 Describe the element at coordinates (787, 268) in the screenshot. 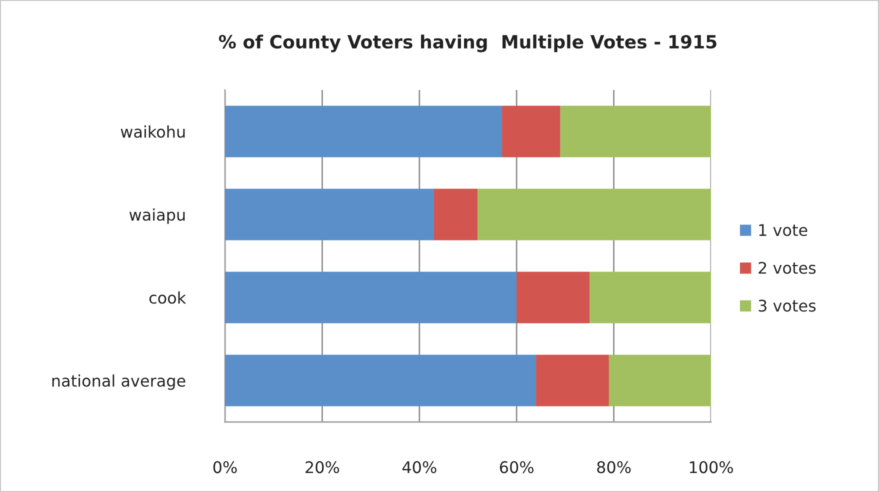

I see `legend-label: 2 votes` at that location.